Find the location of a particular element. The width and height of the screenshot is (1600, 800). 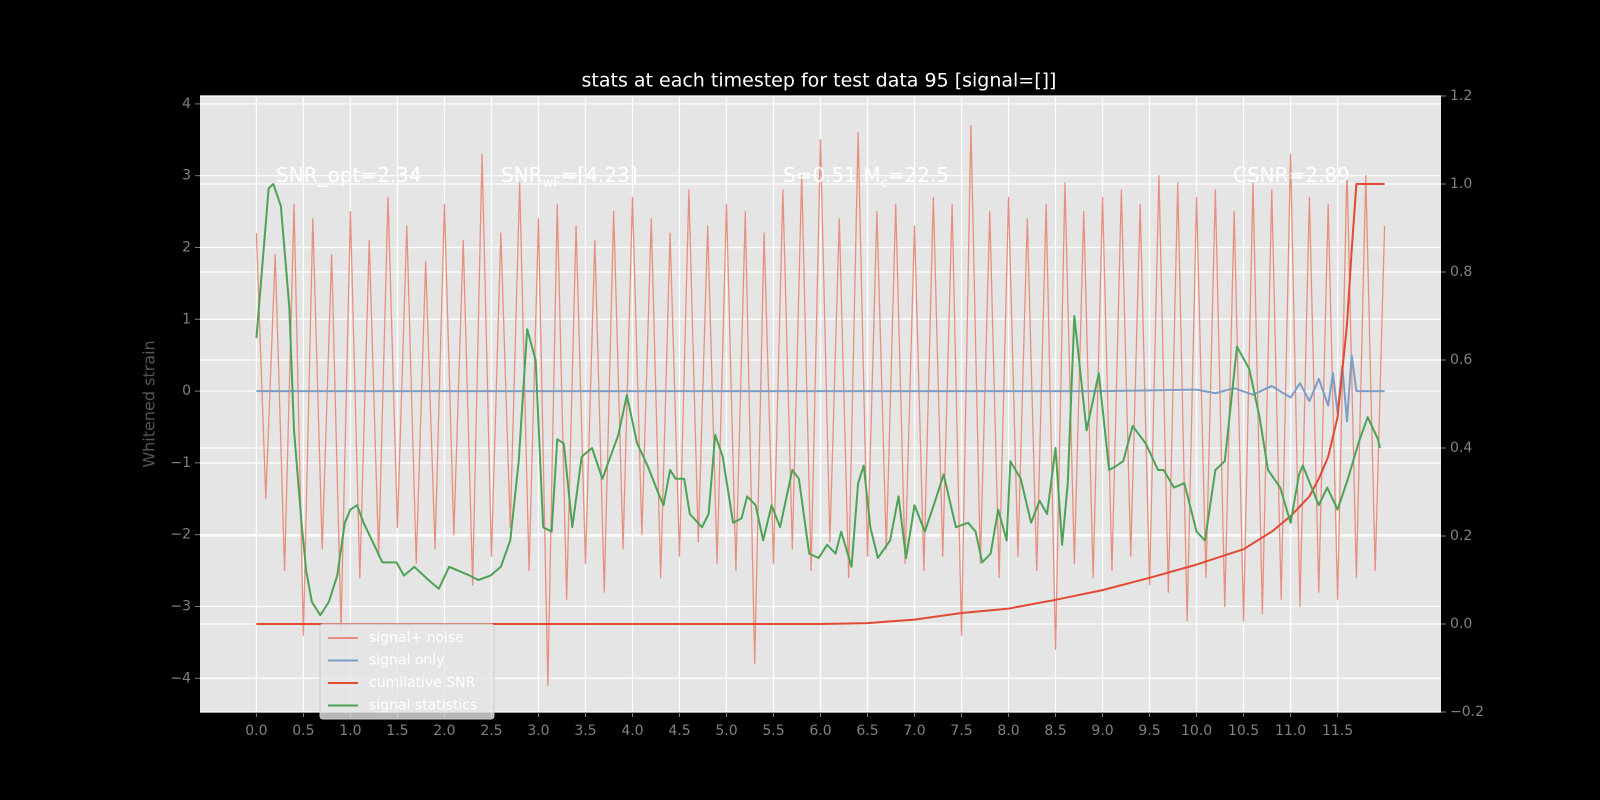

x-tick-label: 6.0 is located at coordinates (820, 731).